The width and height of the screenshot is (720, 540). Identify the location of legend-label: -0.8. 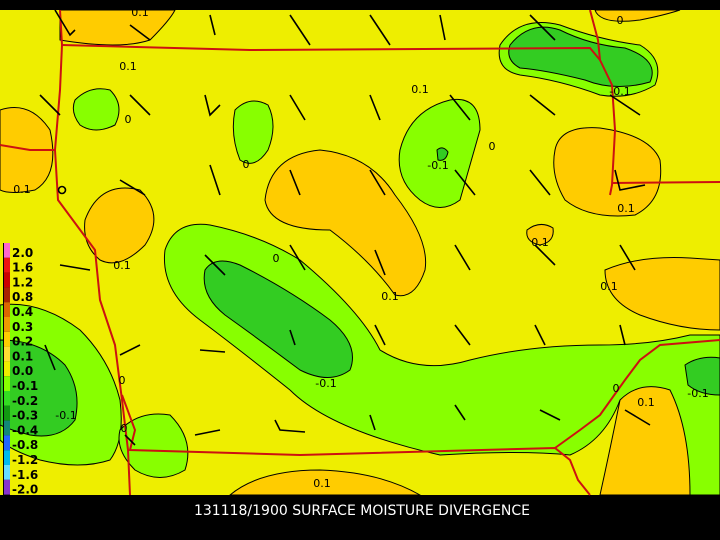
(25, 445).